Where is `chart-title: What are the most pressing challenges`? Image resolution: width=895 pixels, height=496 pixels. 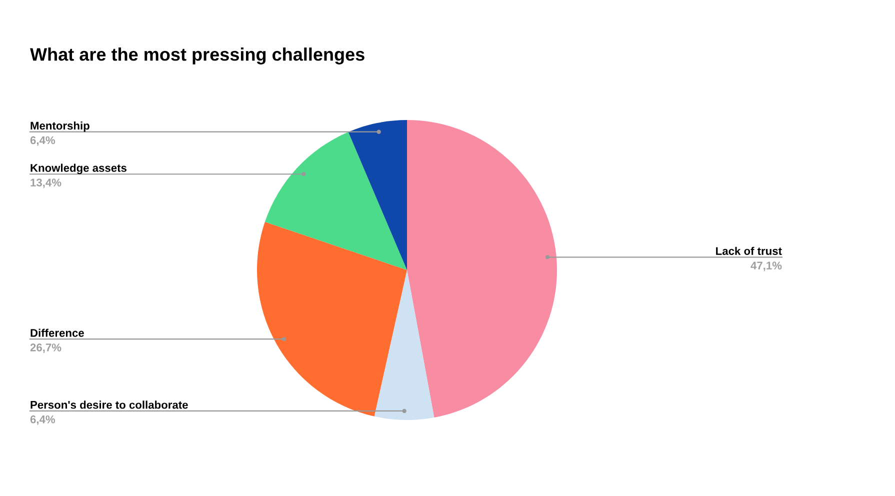 chart-title: What are the most pressing challenges is located at coordinates (197, 56).